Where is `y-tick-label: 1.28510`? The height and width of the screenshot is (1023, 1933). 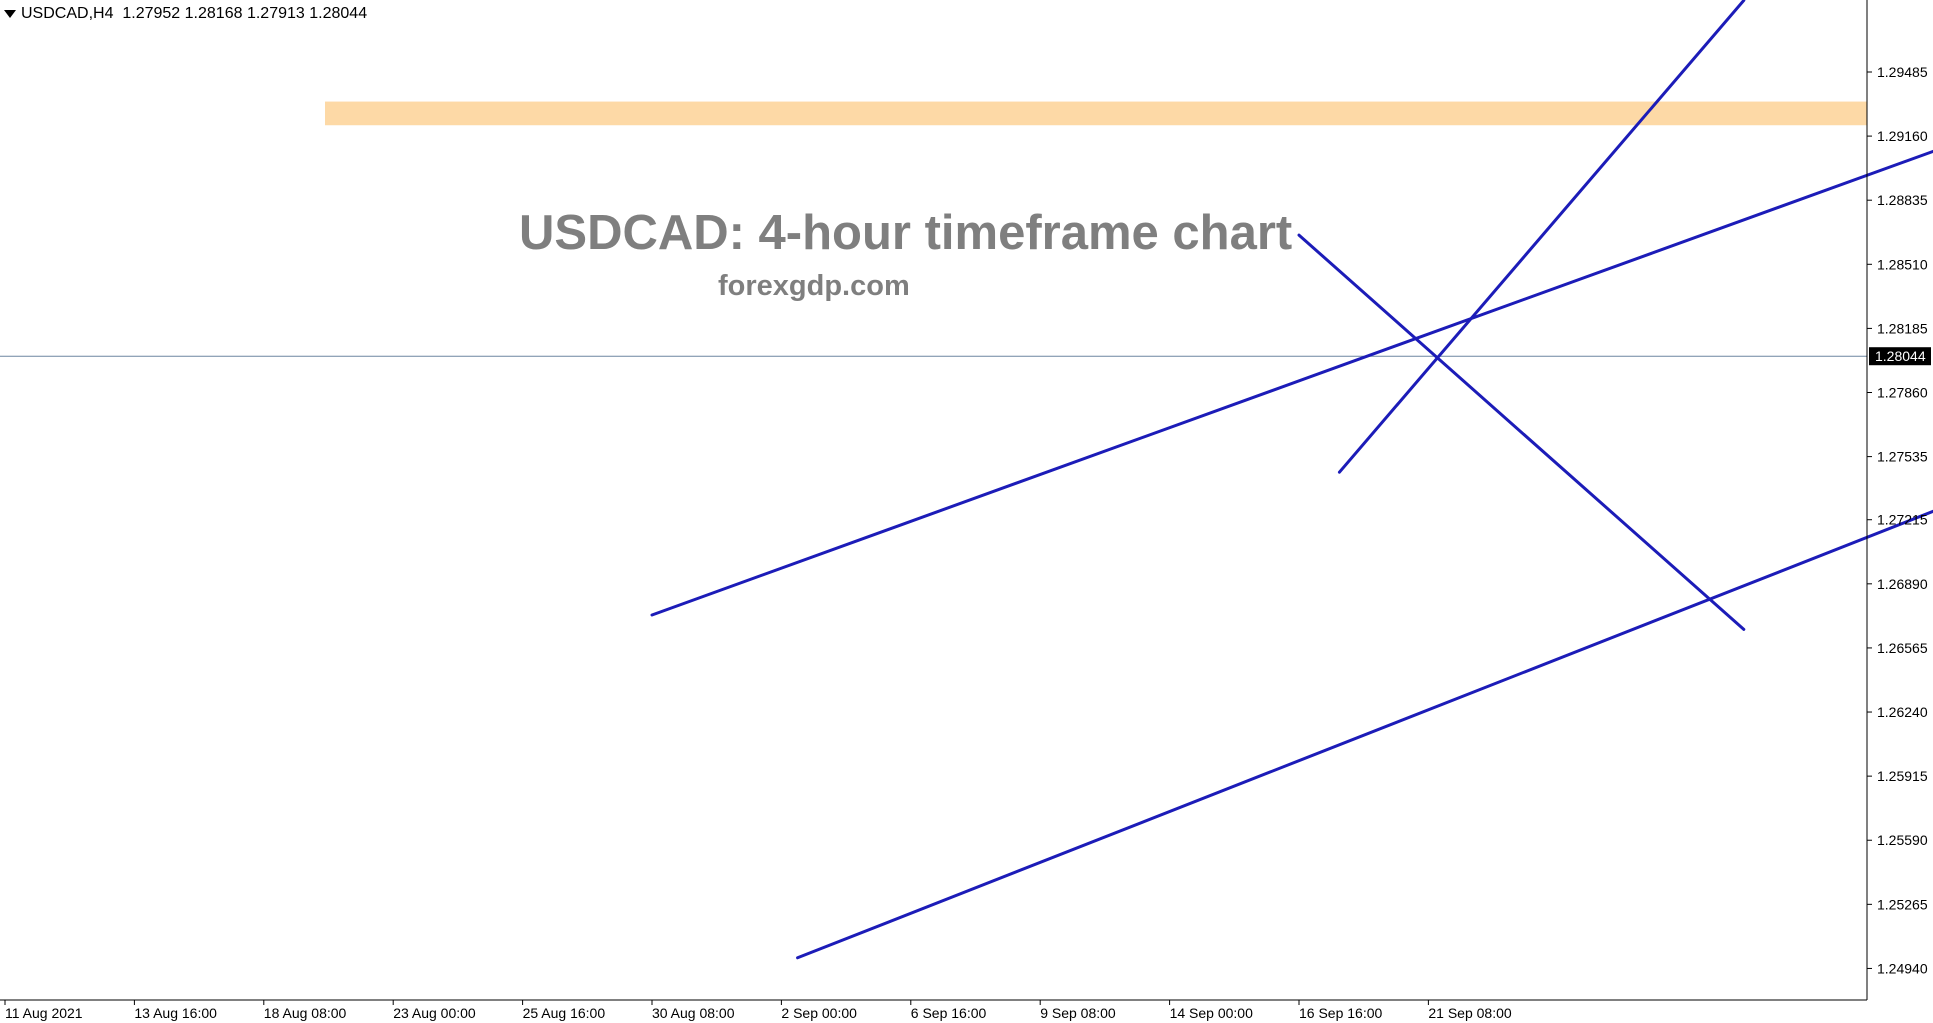 y-tick-label: 1.28510 is located at coordinates (1902, 264).